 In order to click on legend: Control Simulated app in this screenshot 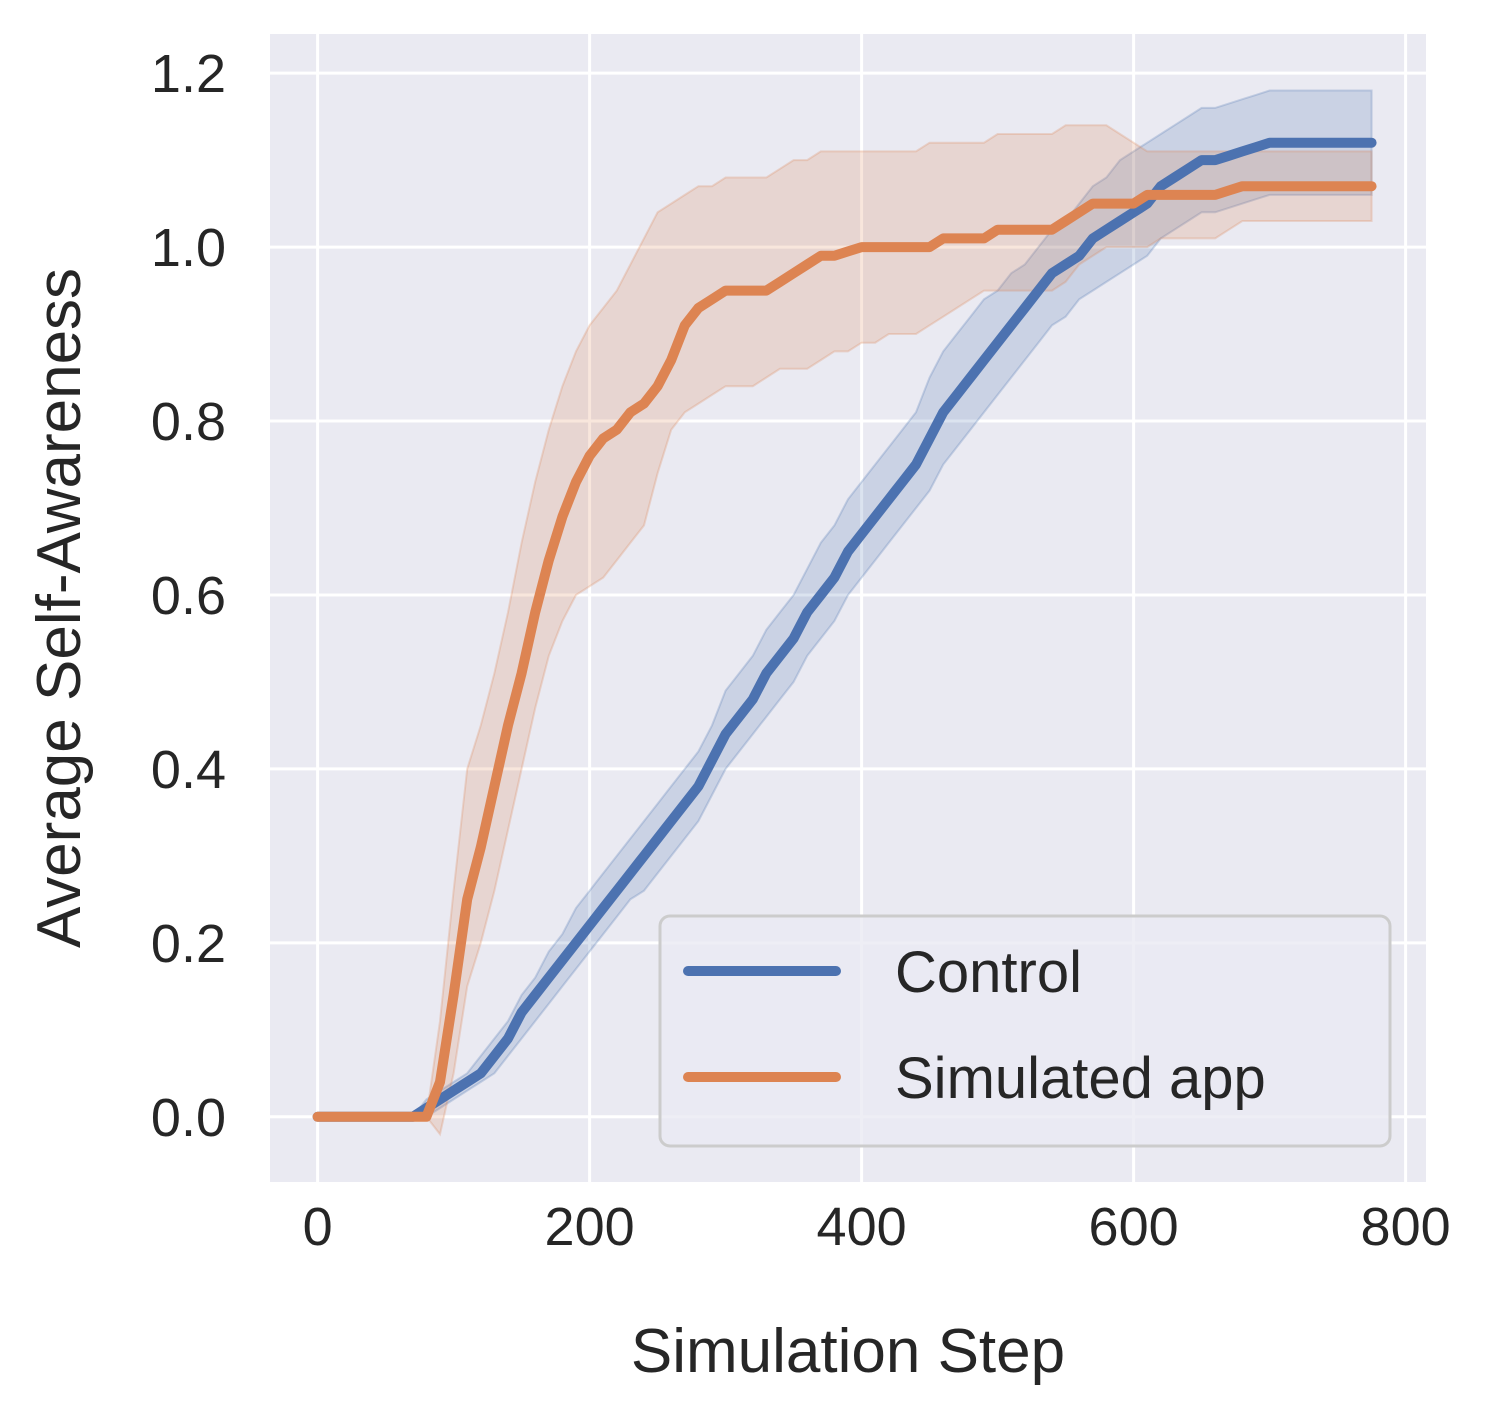, I will do `click(1025, 1031)`.